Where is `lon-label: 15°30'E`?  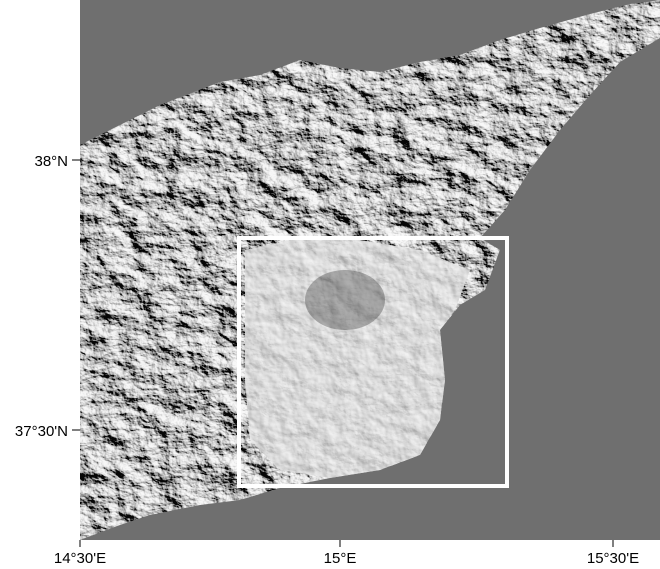
lon-label: 15°30'E is located at coordinates (613, 558).